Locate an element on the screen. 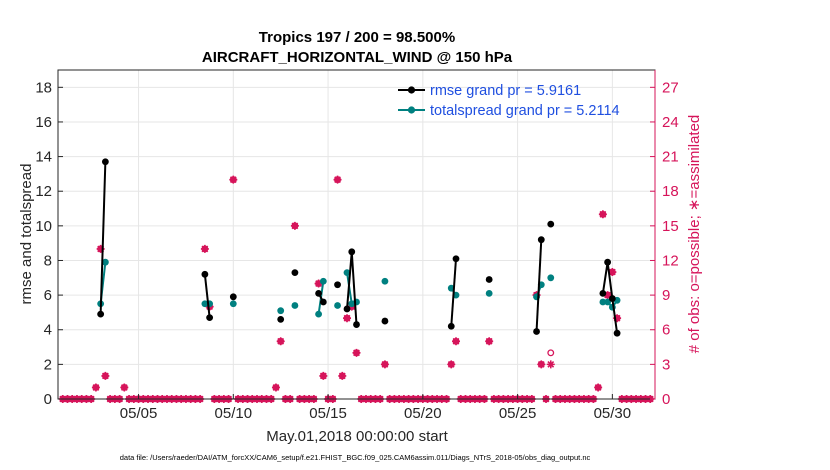  y-axis-left-label: rmse and totalspread is located at coordinates (26, 234).